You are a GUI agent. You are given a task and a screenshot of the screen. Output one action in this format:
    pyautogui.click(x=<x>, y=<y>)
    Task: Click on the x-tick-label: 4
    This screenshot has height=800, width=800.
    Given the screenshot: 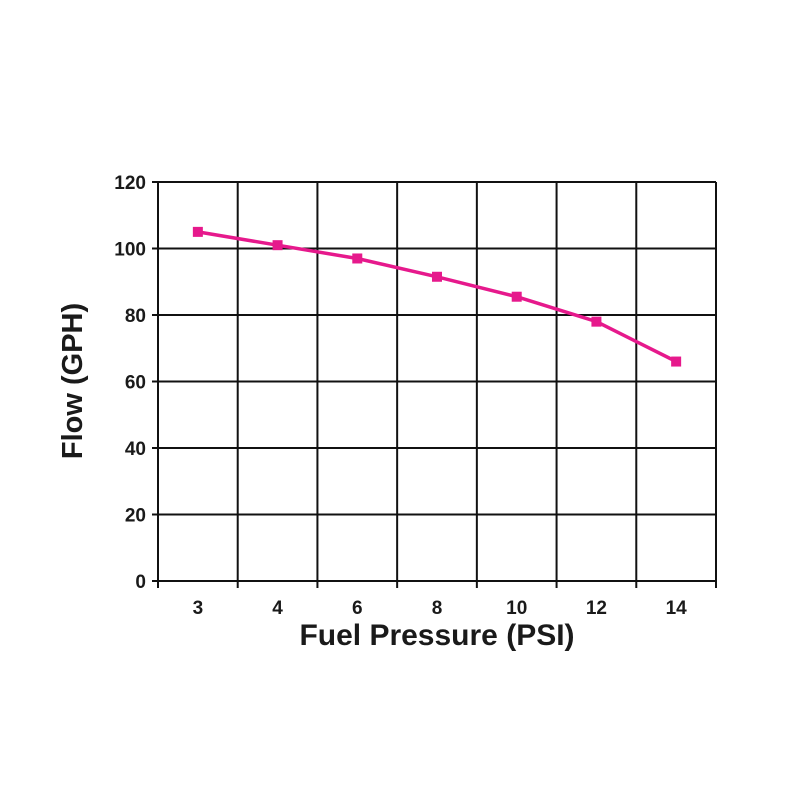 What is the action you would take?
    pyautogui.click(x=277, y=608)
    